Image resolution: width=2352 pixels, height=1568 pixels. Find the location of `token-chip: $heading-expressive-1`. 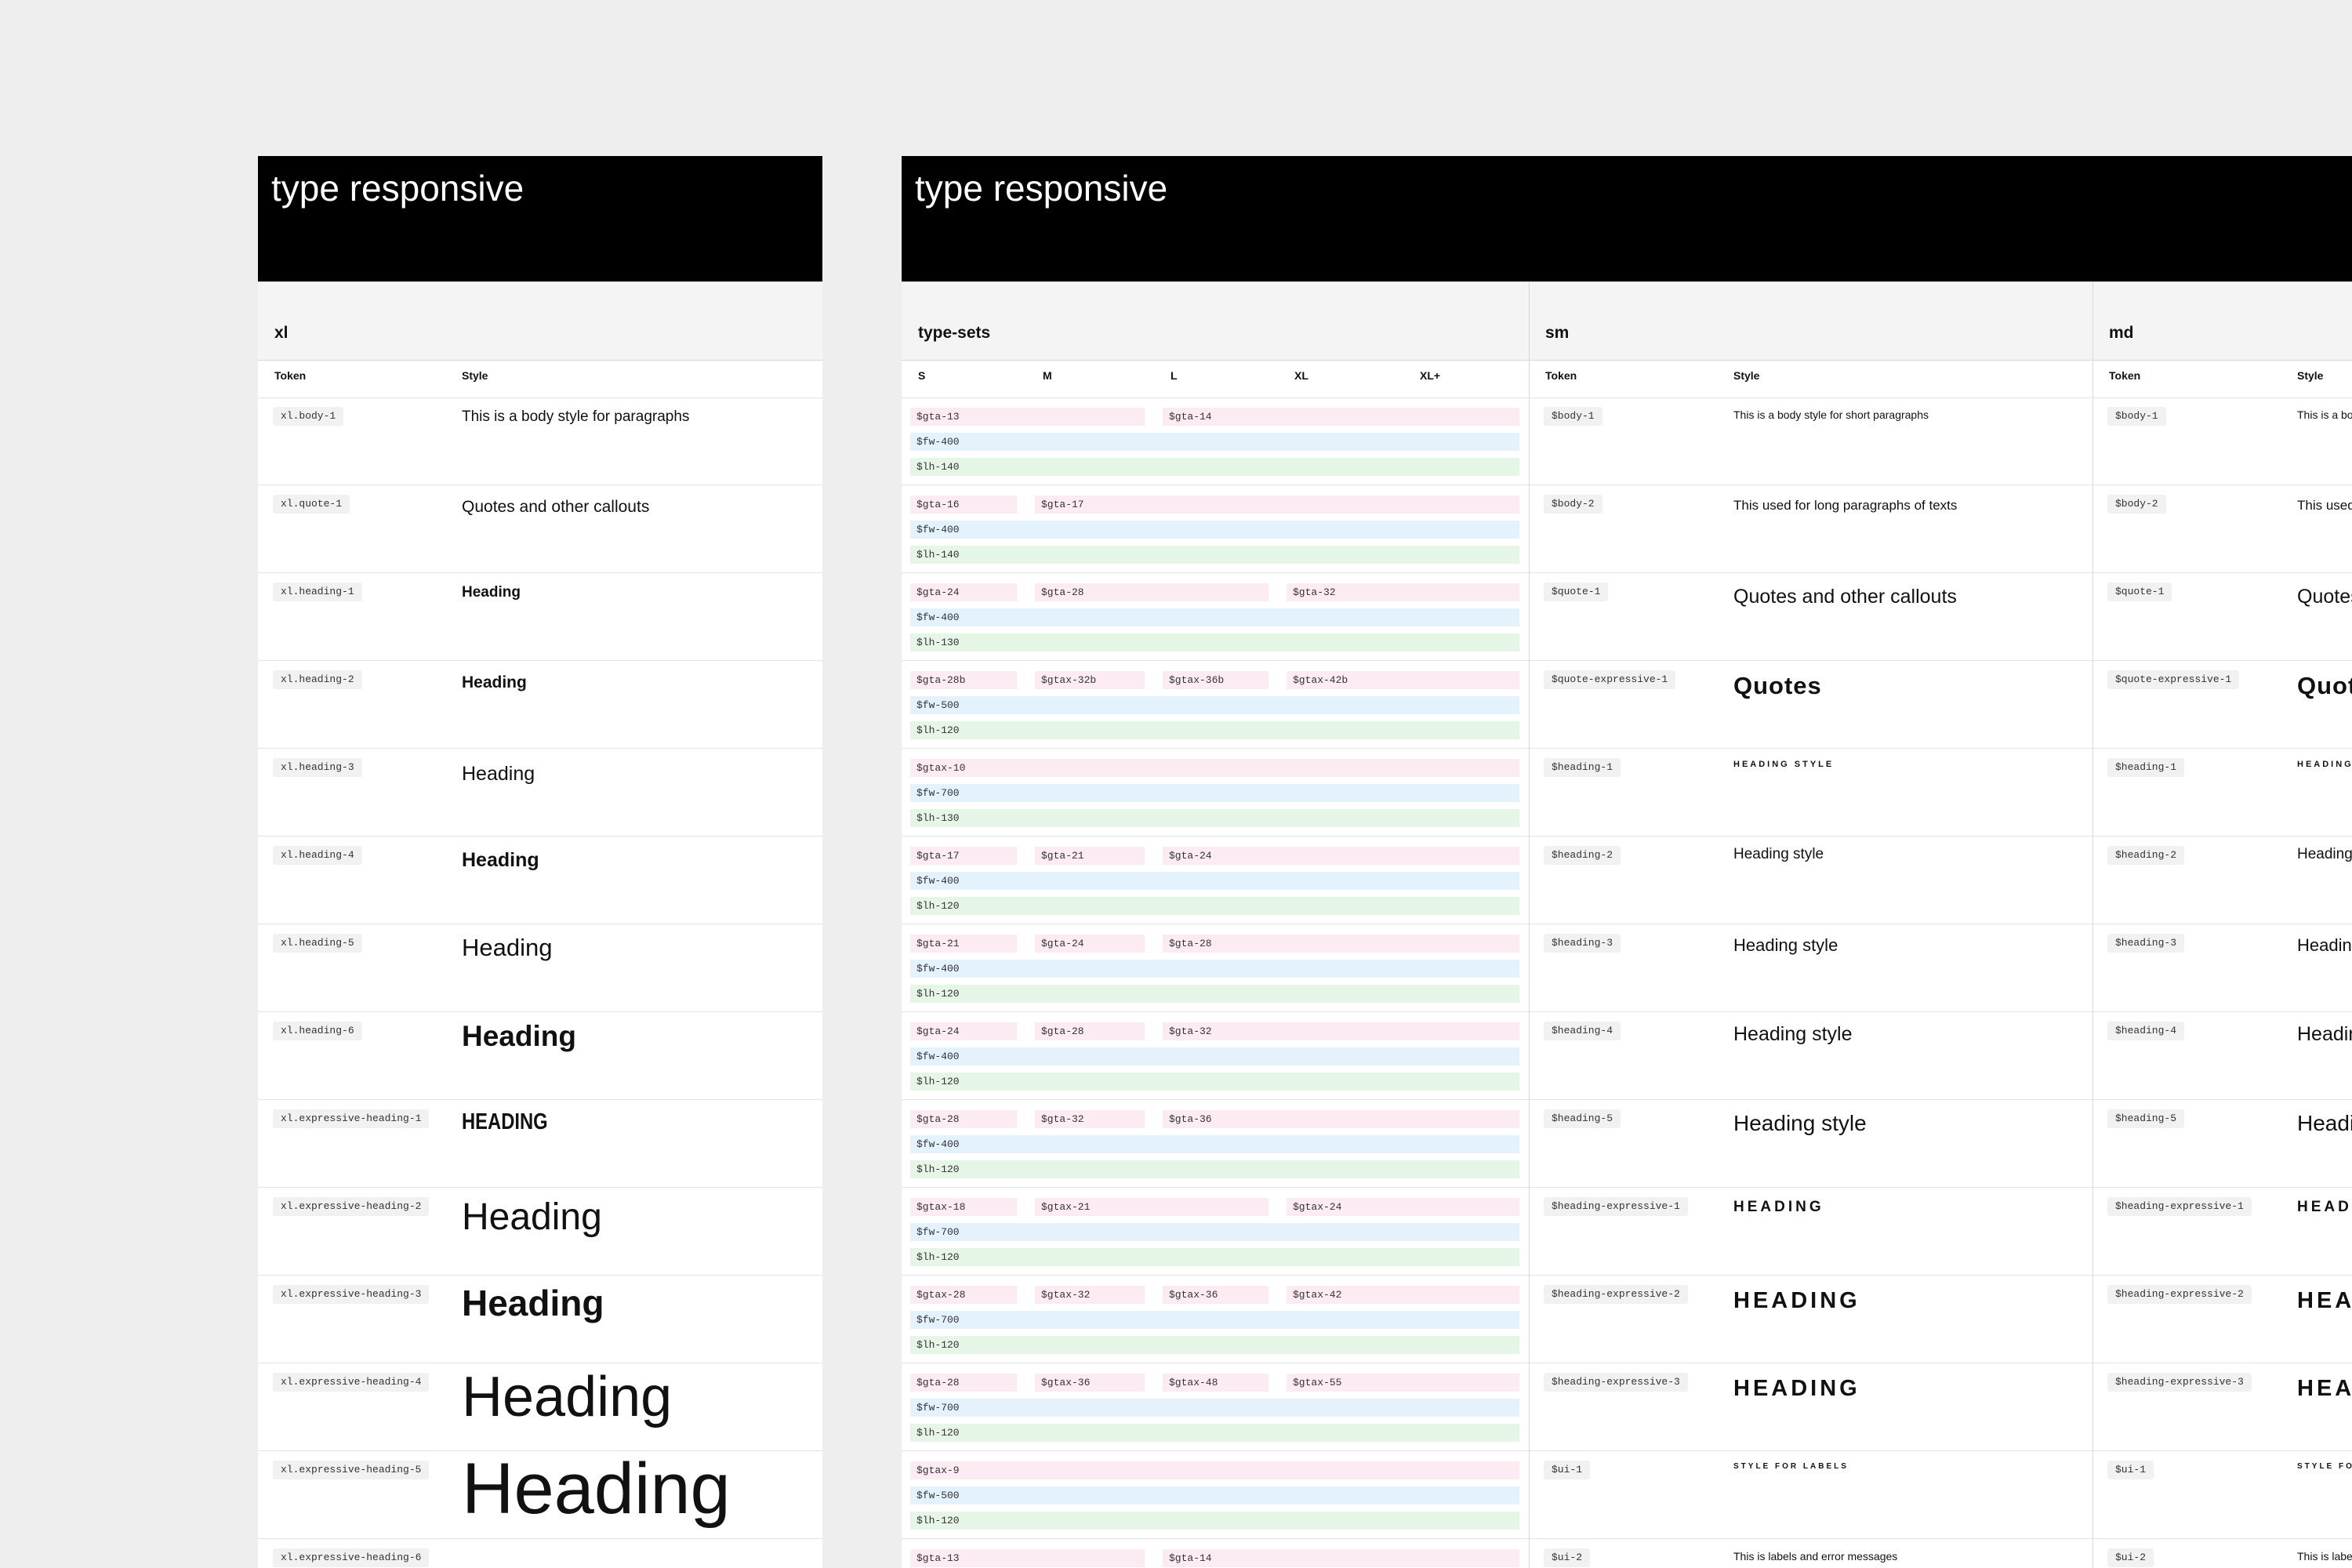

token-chip: $heading-expressive-1 is located at coordinates (2179, 1206).